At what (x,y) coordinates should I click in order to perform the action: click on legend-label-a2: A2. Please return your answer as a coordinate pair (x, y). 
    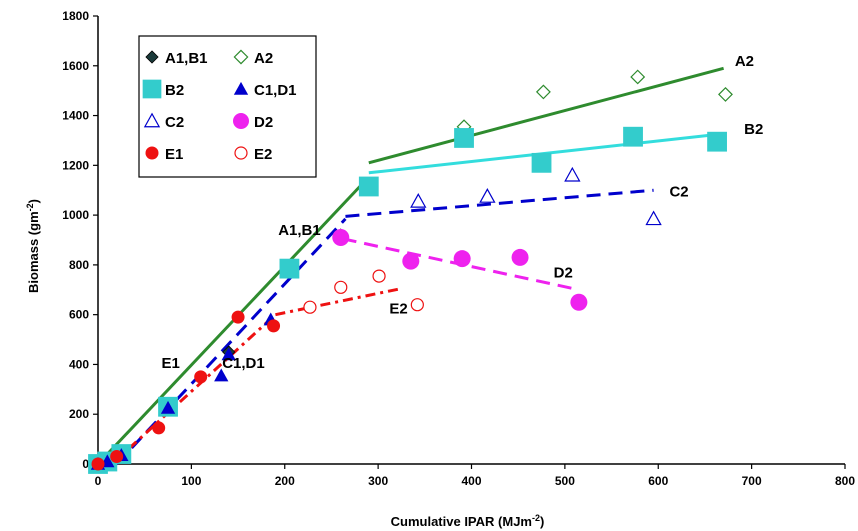
    Looking at the image, I should click on (263, 58).